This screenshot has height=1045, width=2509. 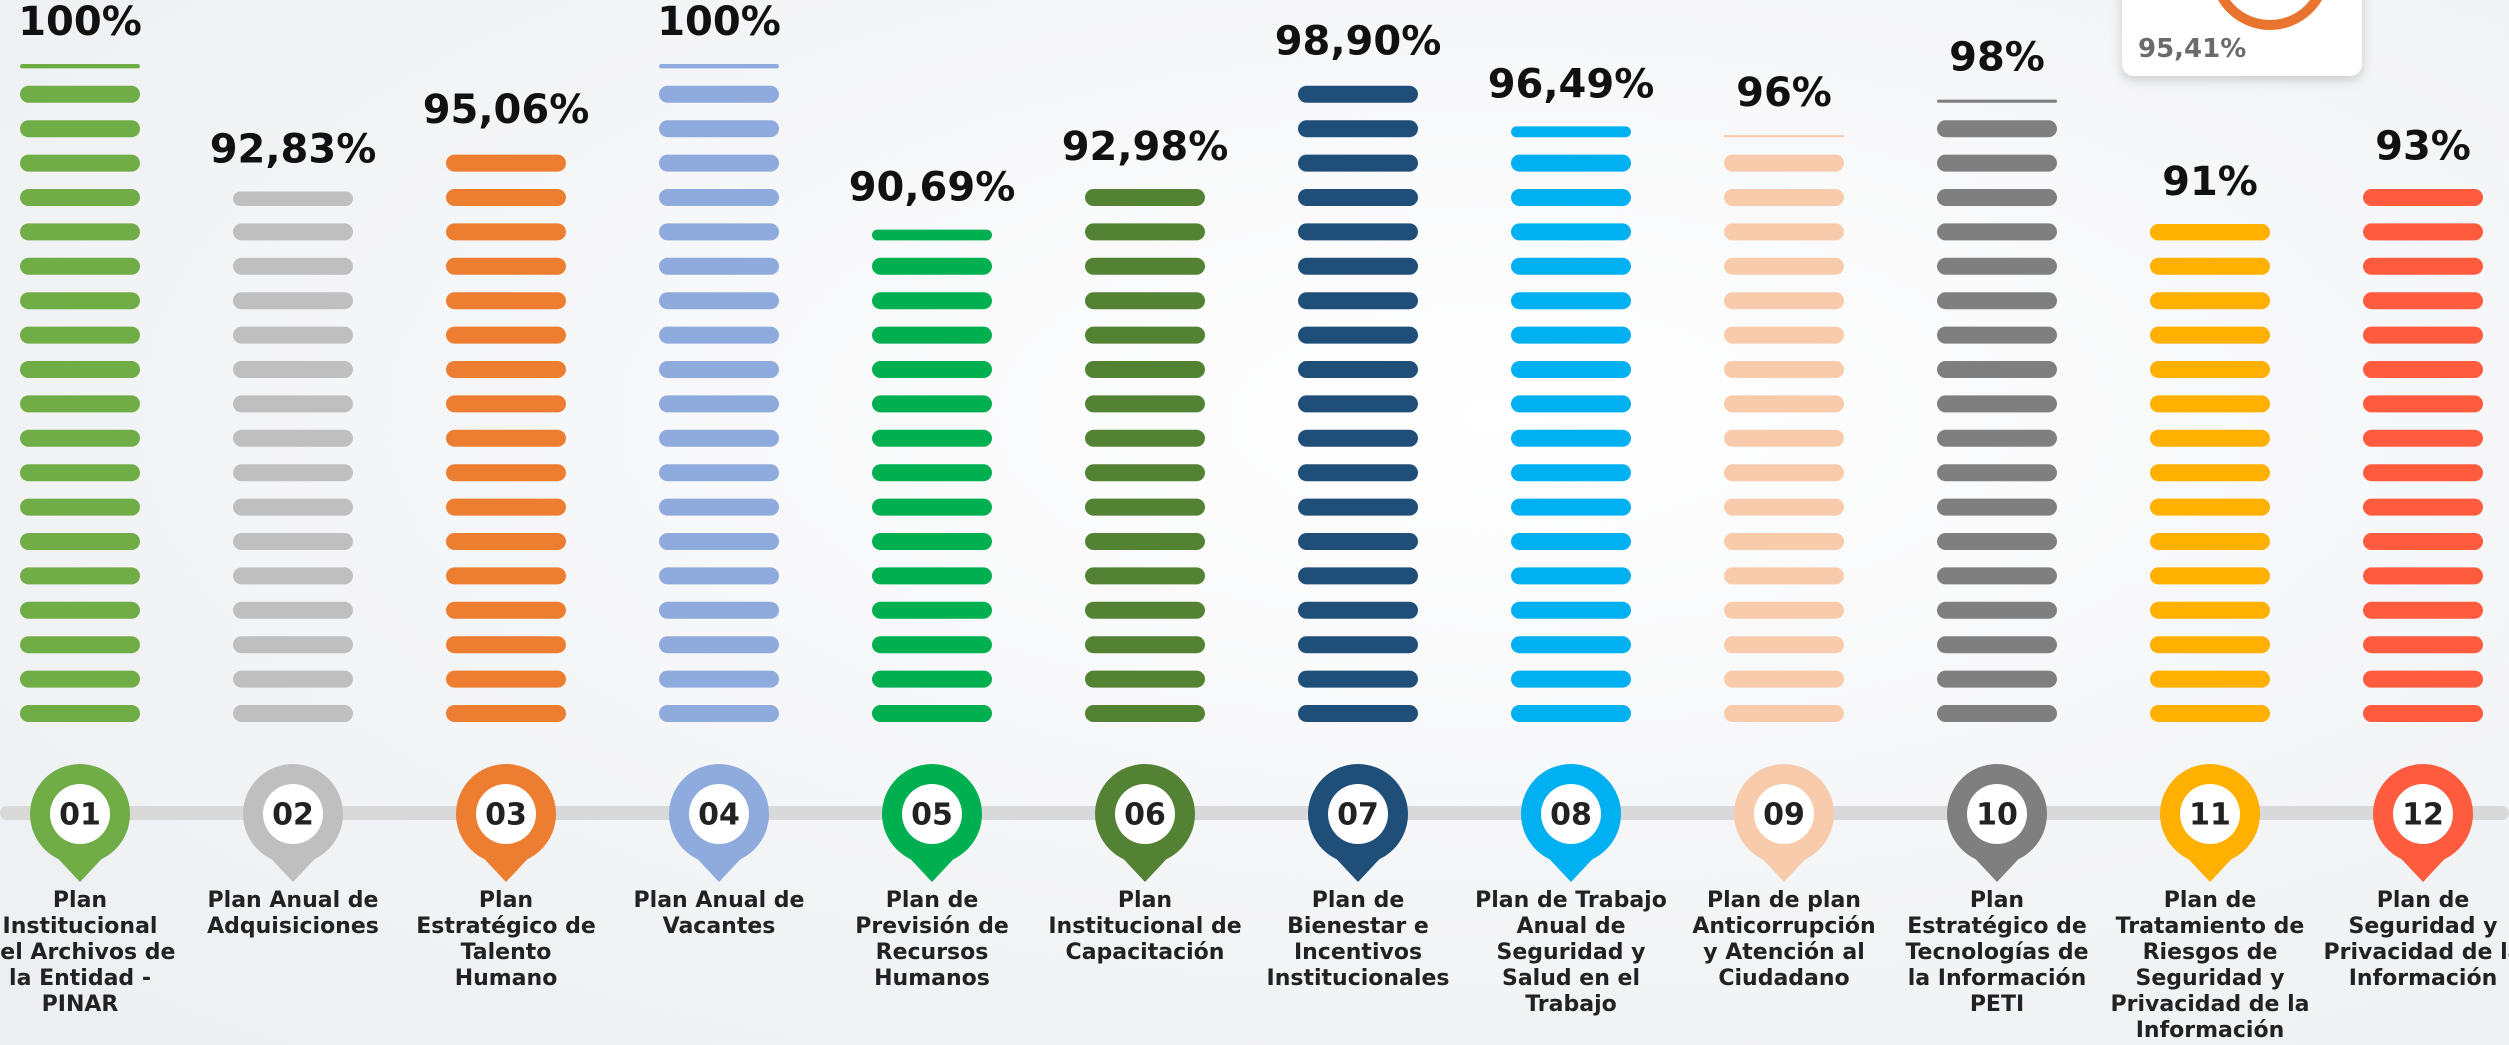 I want to click on value-label: 91%, so click(x=2210, y=182).